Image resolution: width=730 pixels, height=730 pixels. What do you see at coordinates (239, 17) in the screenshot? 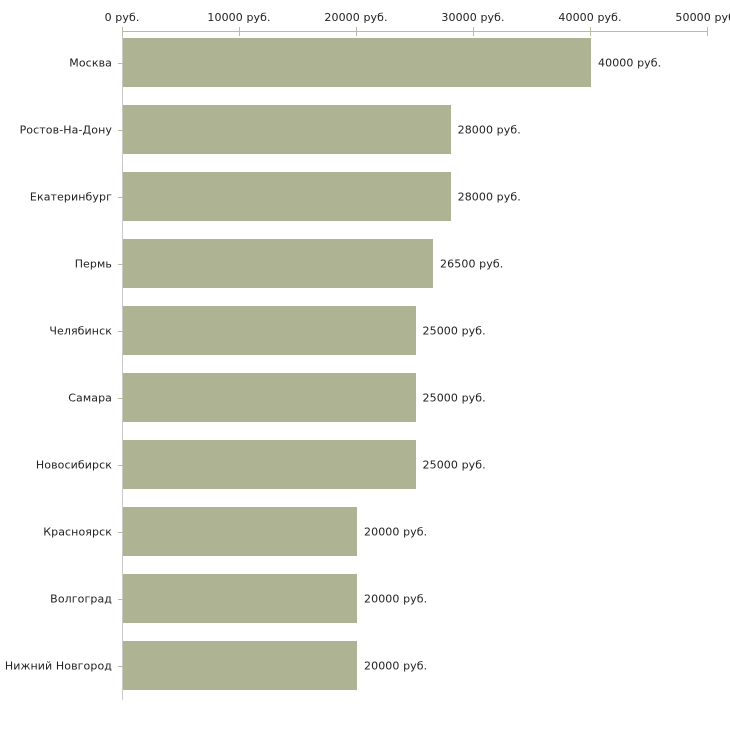
I see `x-axis-tick-label: 10000 руб.` at bounding box center [239, 17].